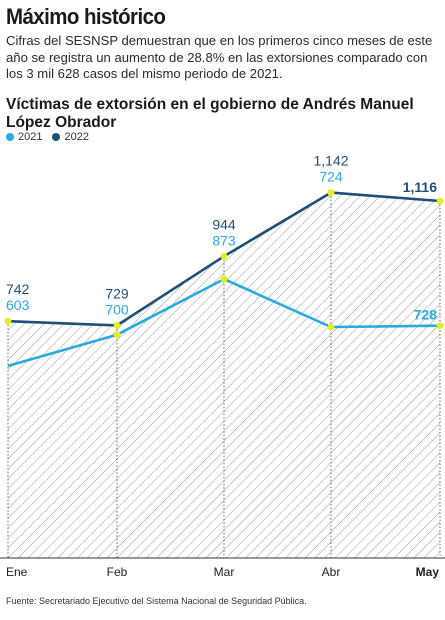  I want to click on x-tick-label-Abr: Abr, so click(331, 572).